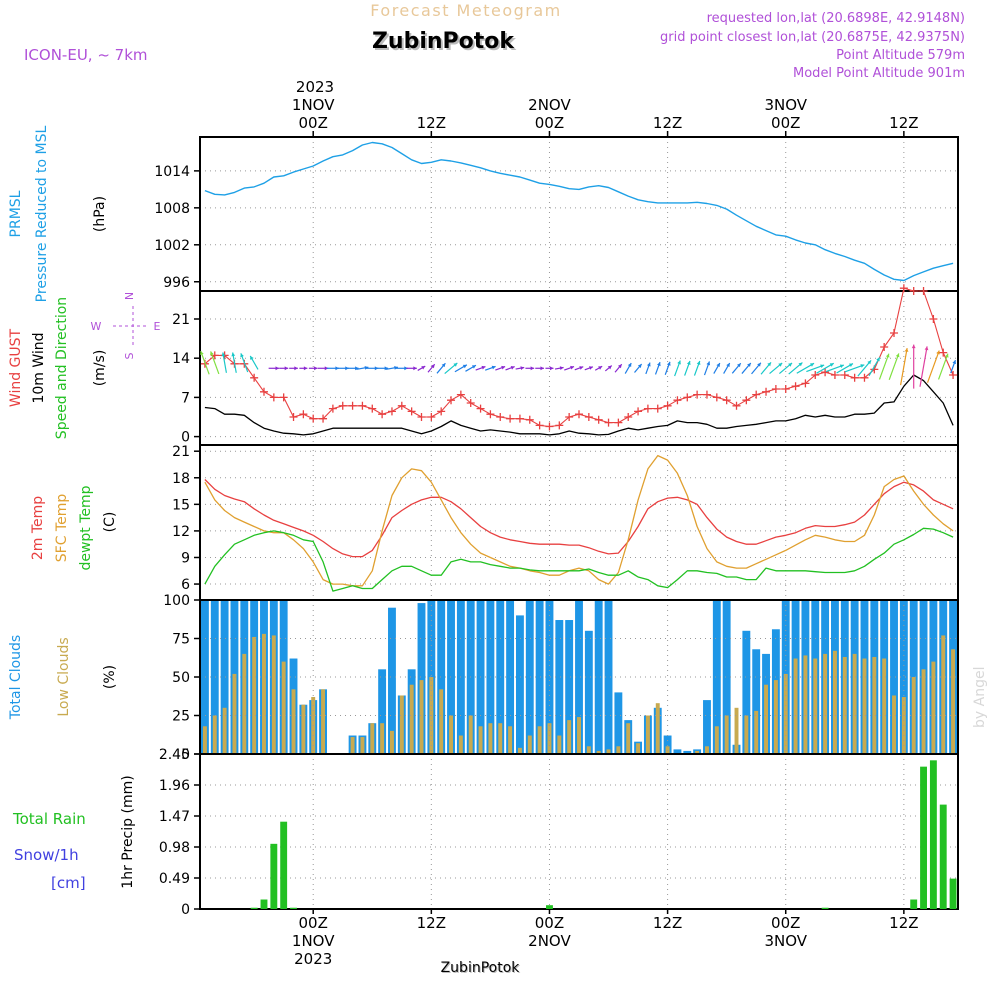 The height and width of the screenshot is (1000, 1000). I want to click on temp-2m-label: 2m Temp, so click(38, 528).